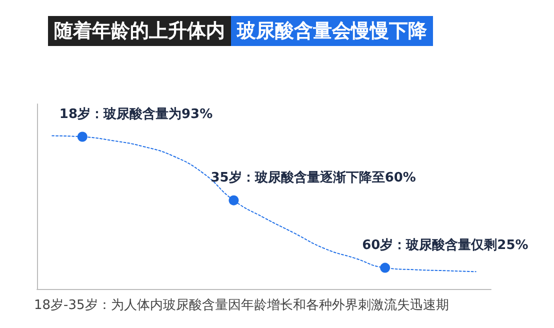 The width and height of the screenshot is (554, 328). I want to click on data-label: 60岁：玻尿酸含量仅剩25%, so click(445, 244).